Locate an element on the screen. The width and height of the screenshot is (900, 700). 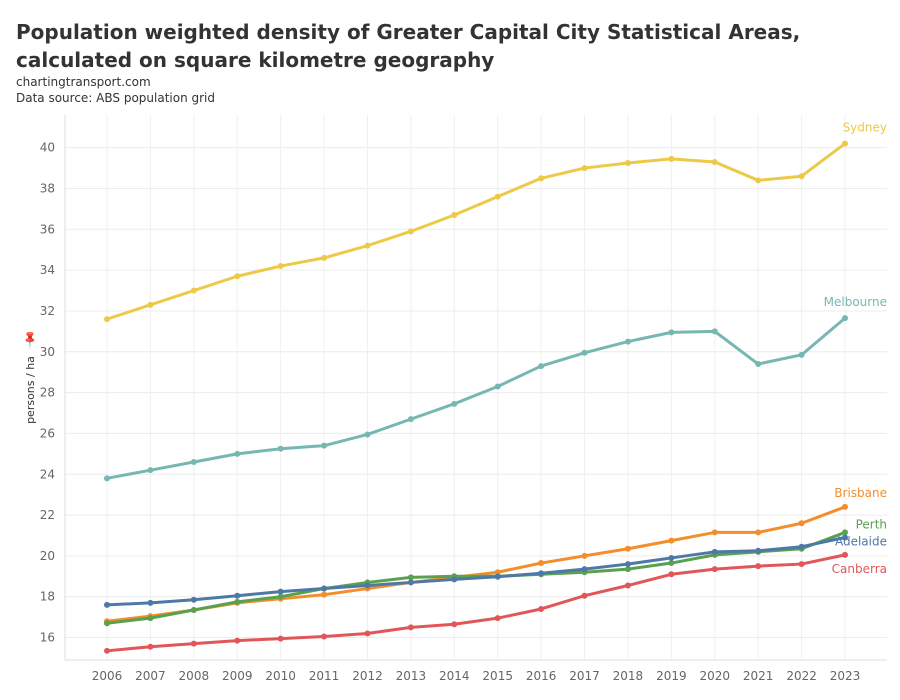
x-tick-label: 2018 is located at coordinates (628, 676).